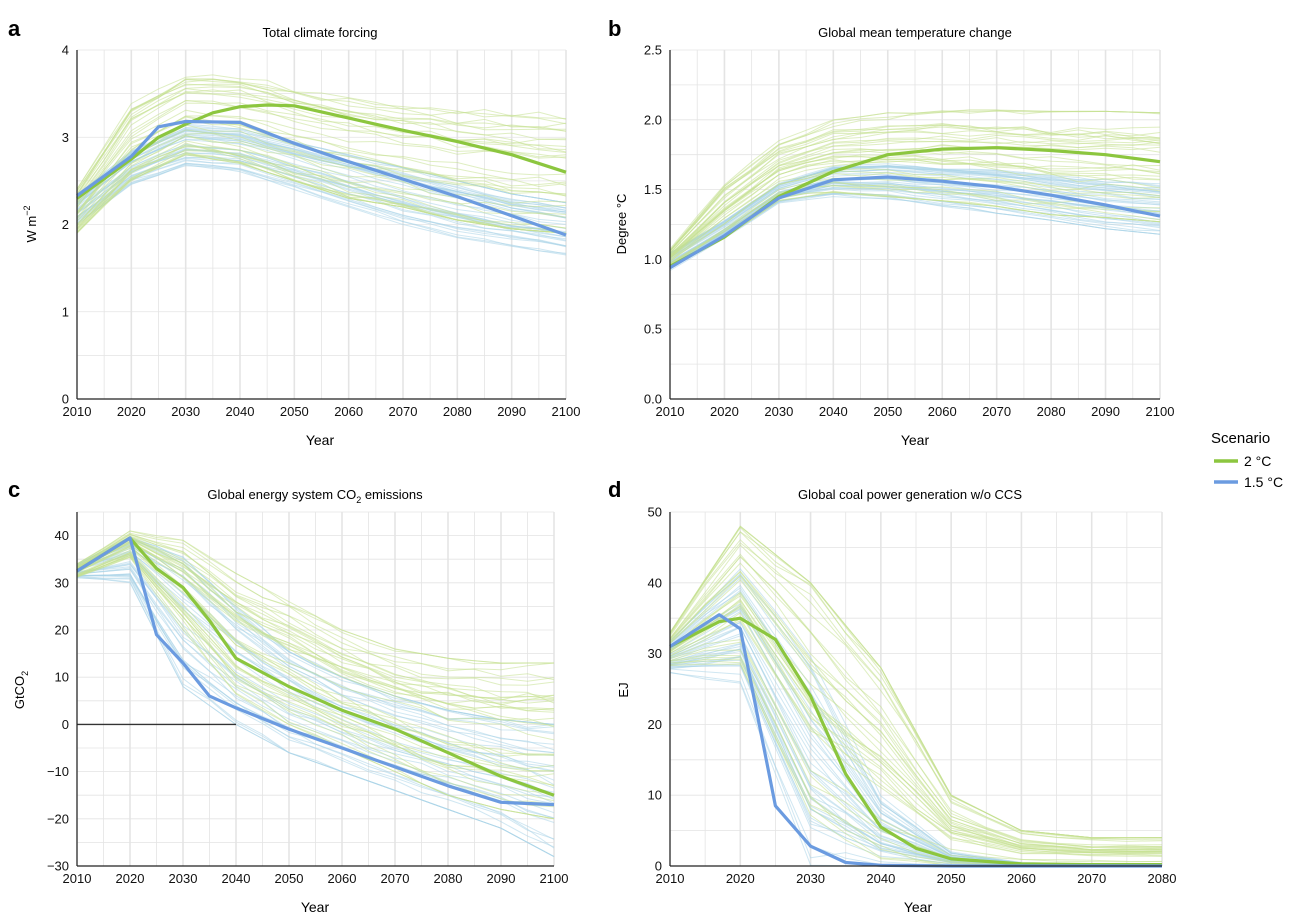 The height and width of the screenshot is (917, 1289). Describe the element at coordinates (289, 878) in the screenshot. I see `panel-c-xtick-label: 2050` at that location.